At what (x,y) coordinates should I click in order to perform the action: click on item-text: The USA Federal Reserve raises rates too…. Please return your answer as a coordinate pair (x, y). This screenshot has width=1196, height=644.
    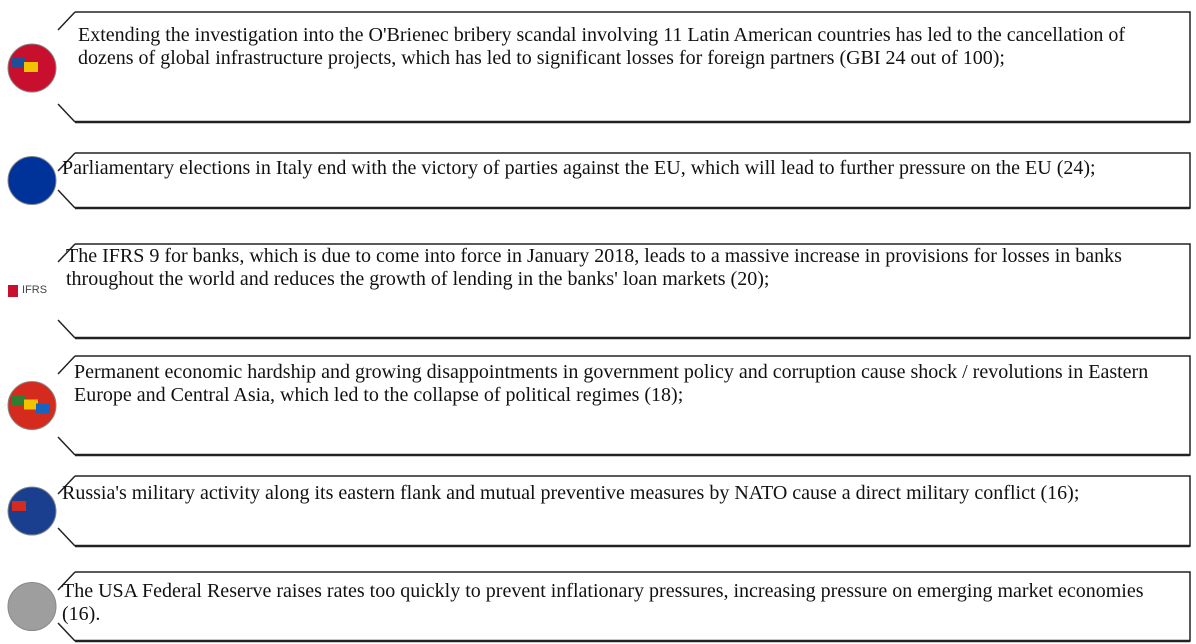
    Looking at the image, I should click on (603, 602).